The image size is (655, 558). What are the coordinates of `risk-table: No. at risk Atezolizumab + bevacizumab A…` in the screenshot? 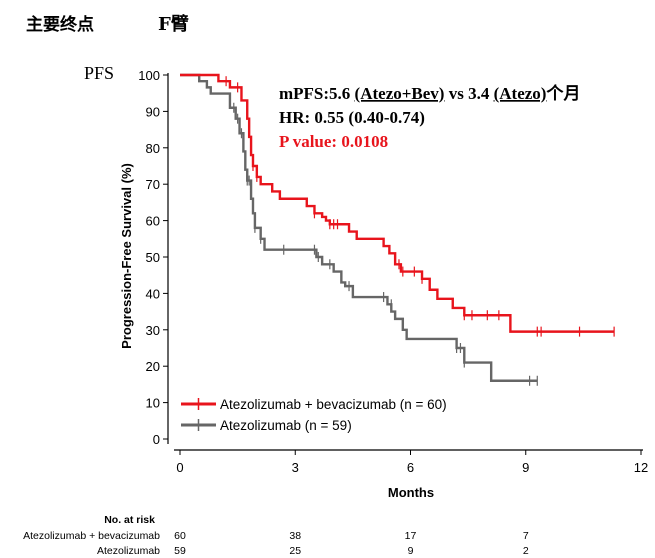 It's located at (276, 535).